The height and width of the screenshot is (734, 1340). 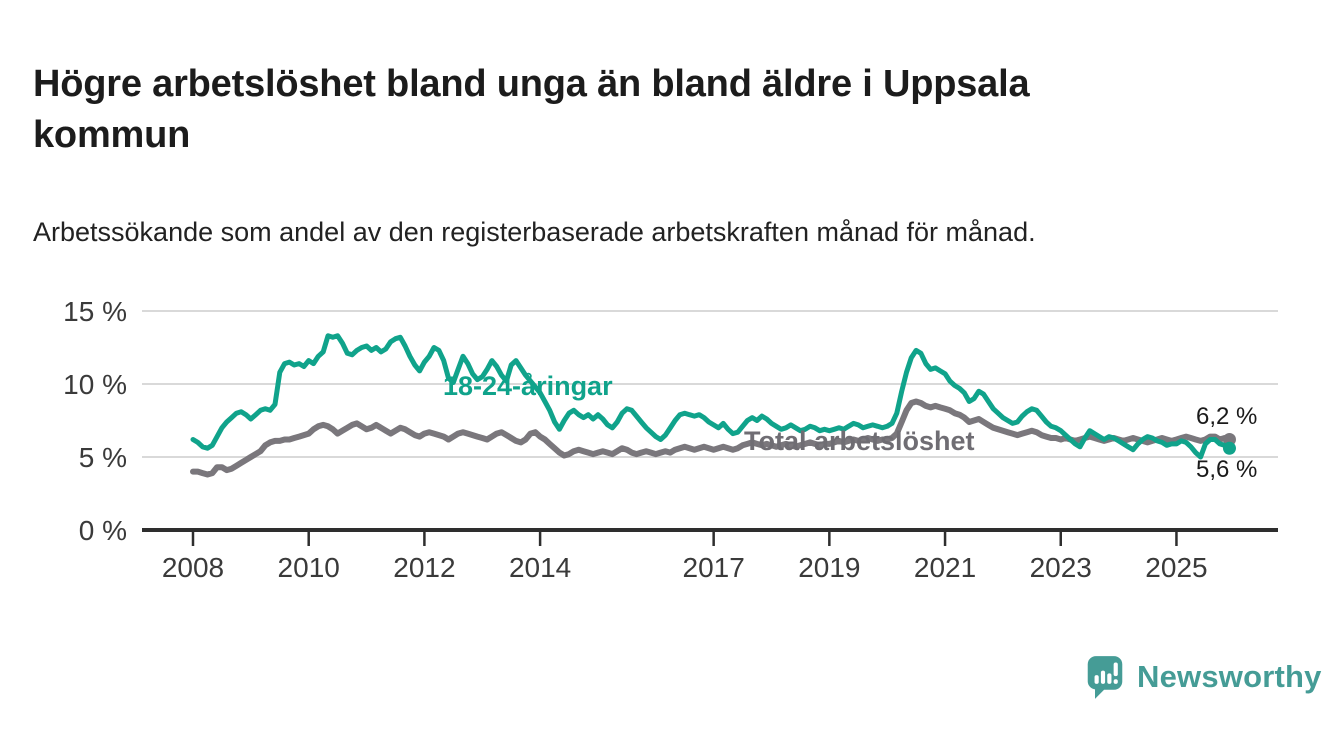 I want to click on y-axis-label-5: 5 %, so click(x=103, y=457).